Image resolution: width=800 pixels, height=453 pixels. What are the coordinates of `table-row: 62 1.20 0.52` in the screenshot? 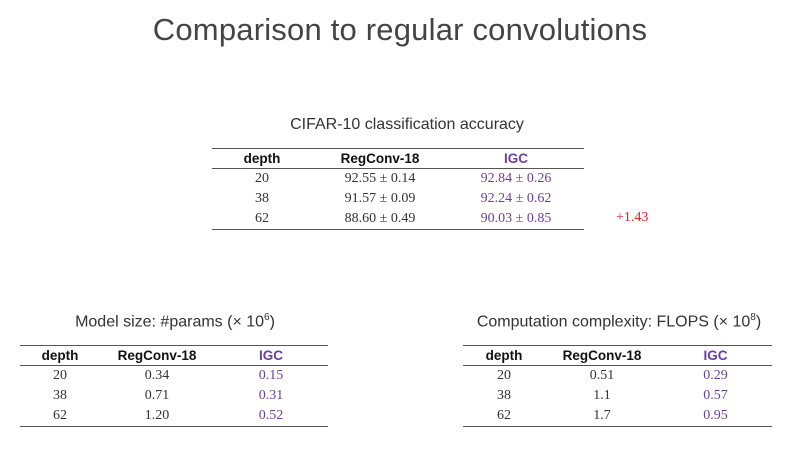 It's located at (174, 416).